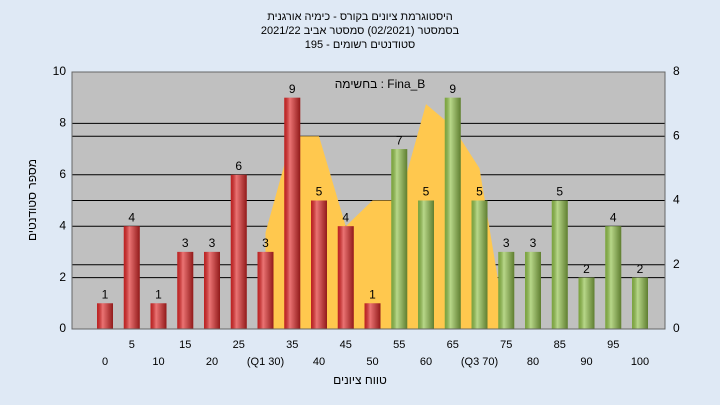  What do you see at coordinates (105, 362) in the screenshot?
I see `x-tick-label: 0` at bounding box center [105, 362].